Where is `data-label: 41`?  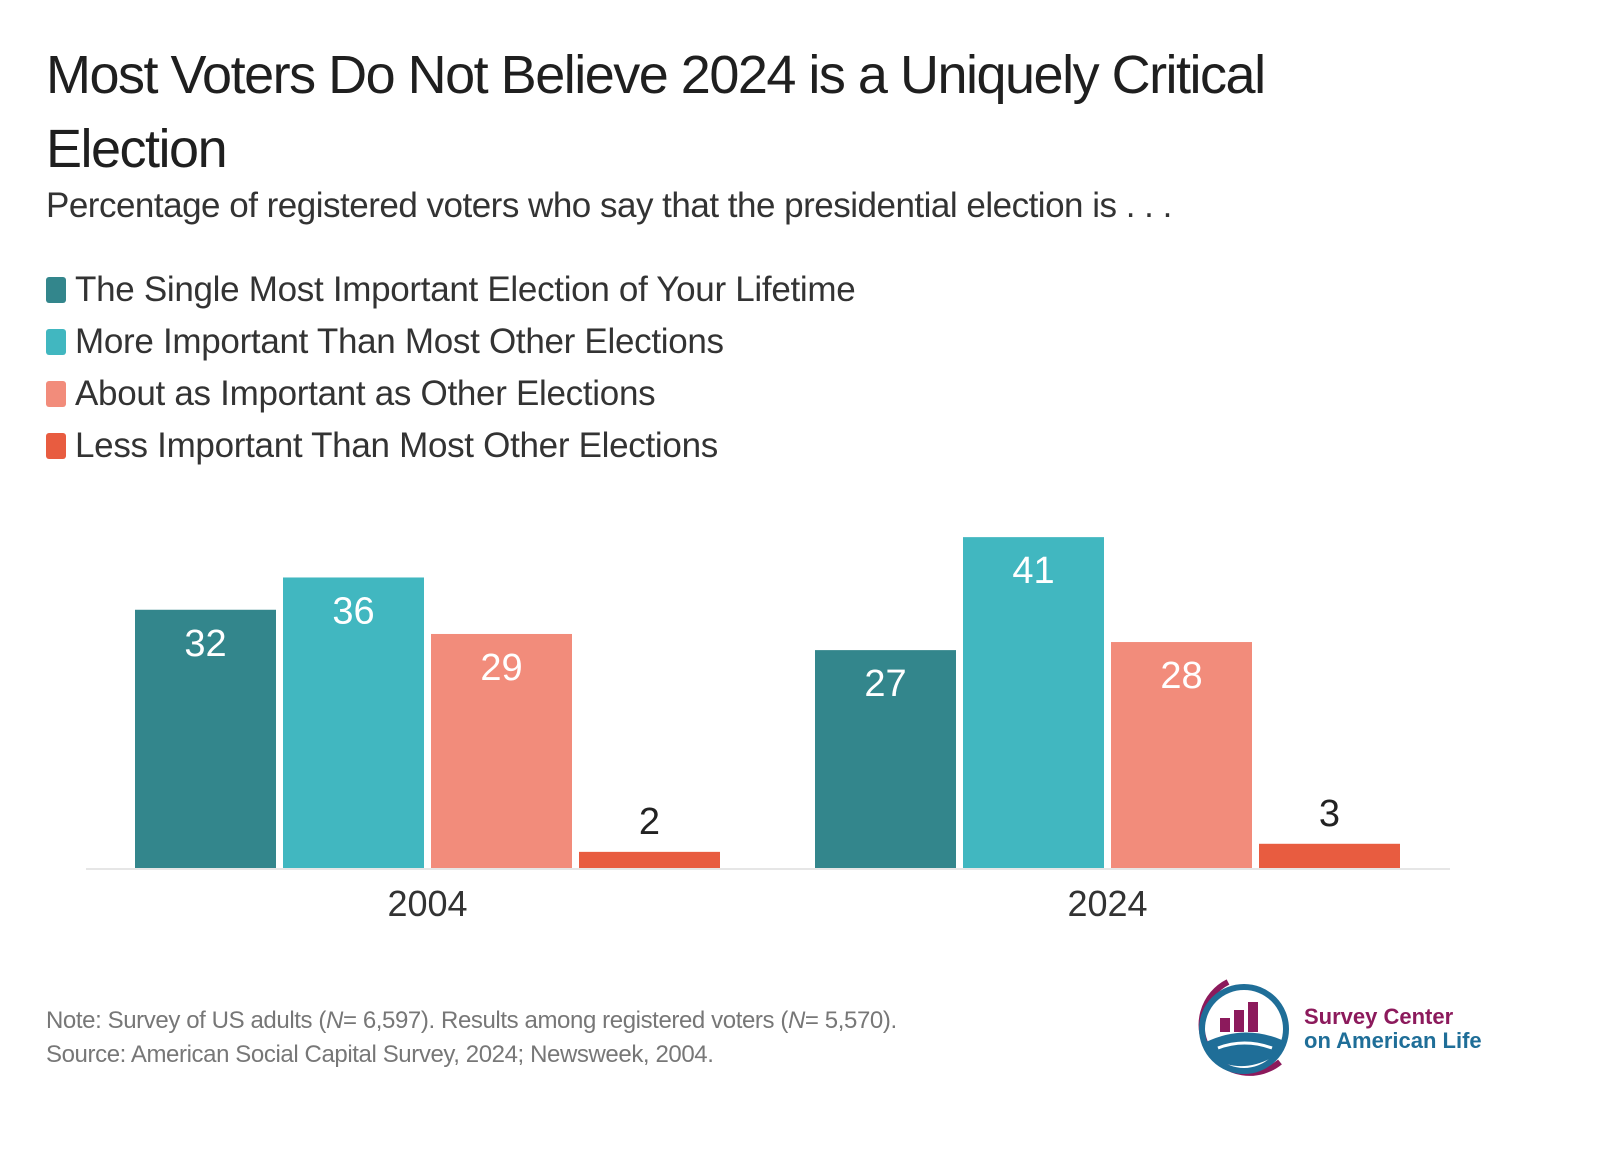
data-label: 41 is located at coordinates (1033, 571).